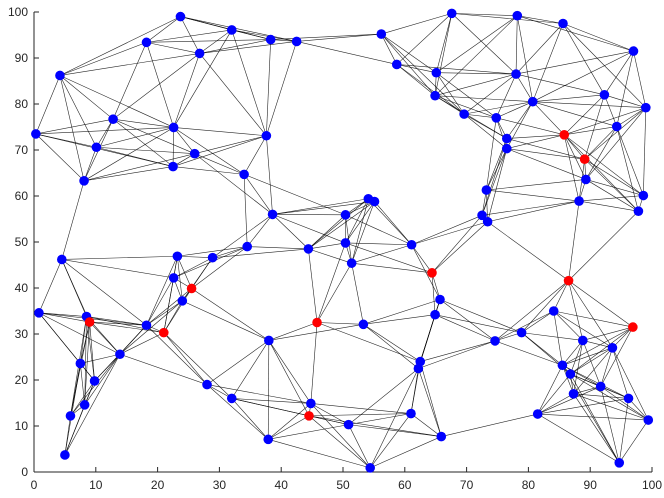  Describe the element at coordinates (22, 334) in the screenshot. I see `y-tick-label: 30` at that location.